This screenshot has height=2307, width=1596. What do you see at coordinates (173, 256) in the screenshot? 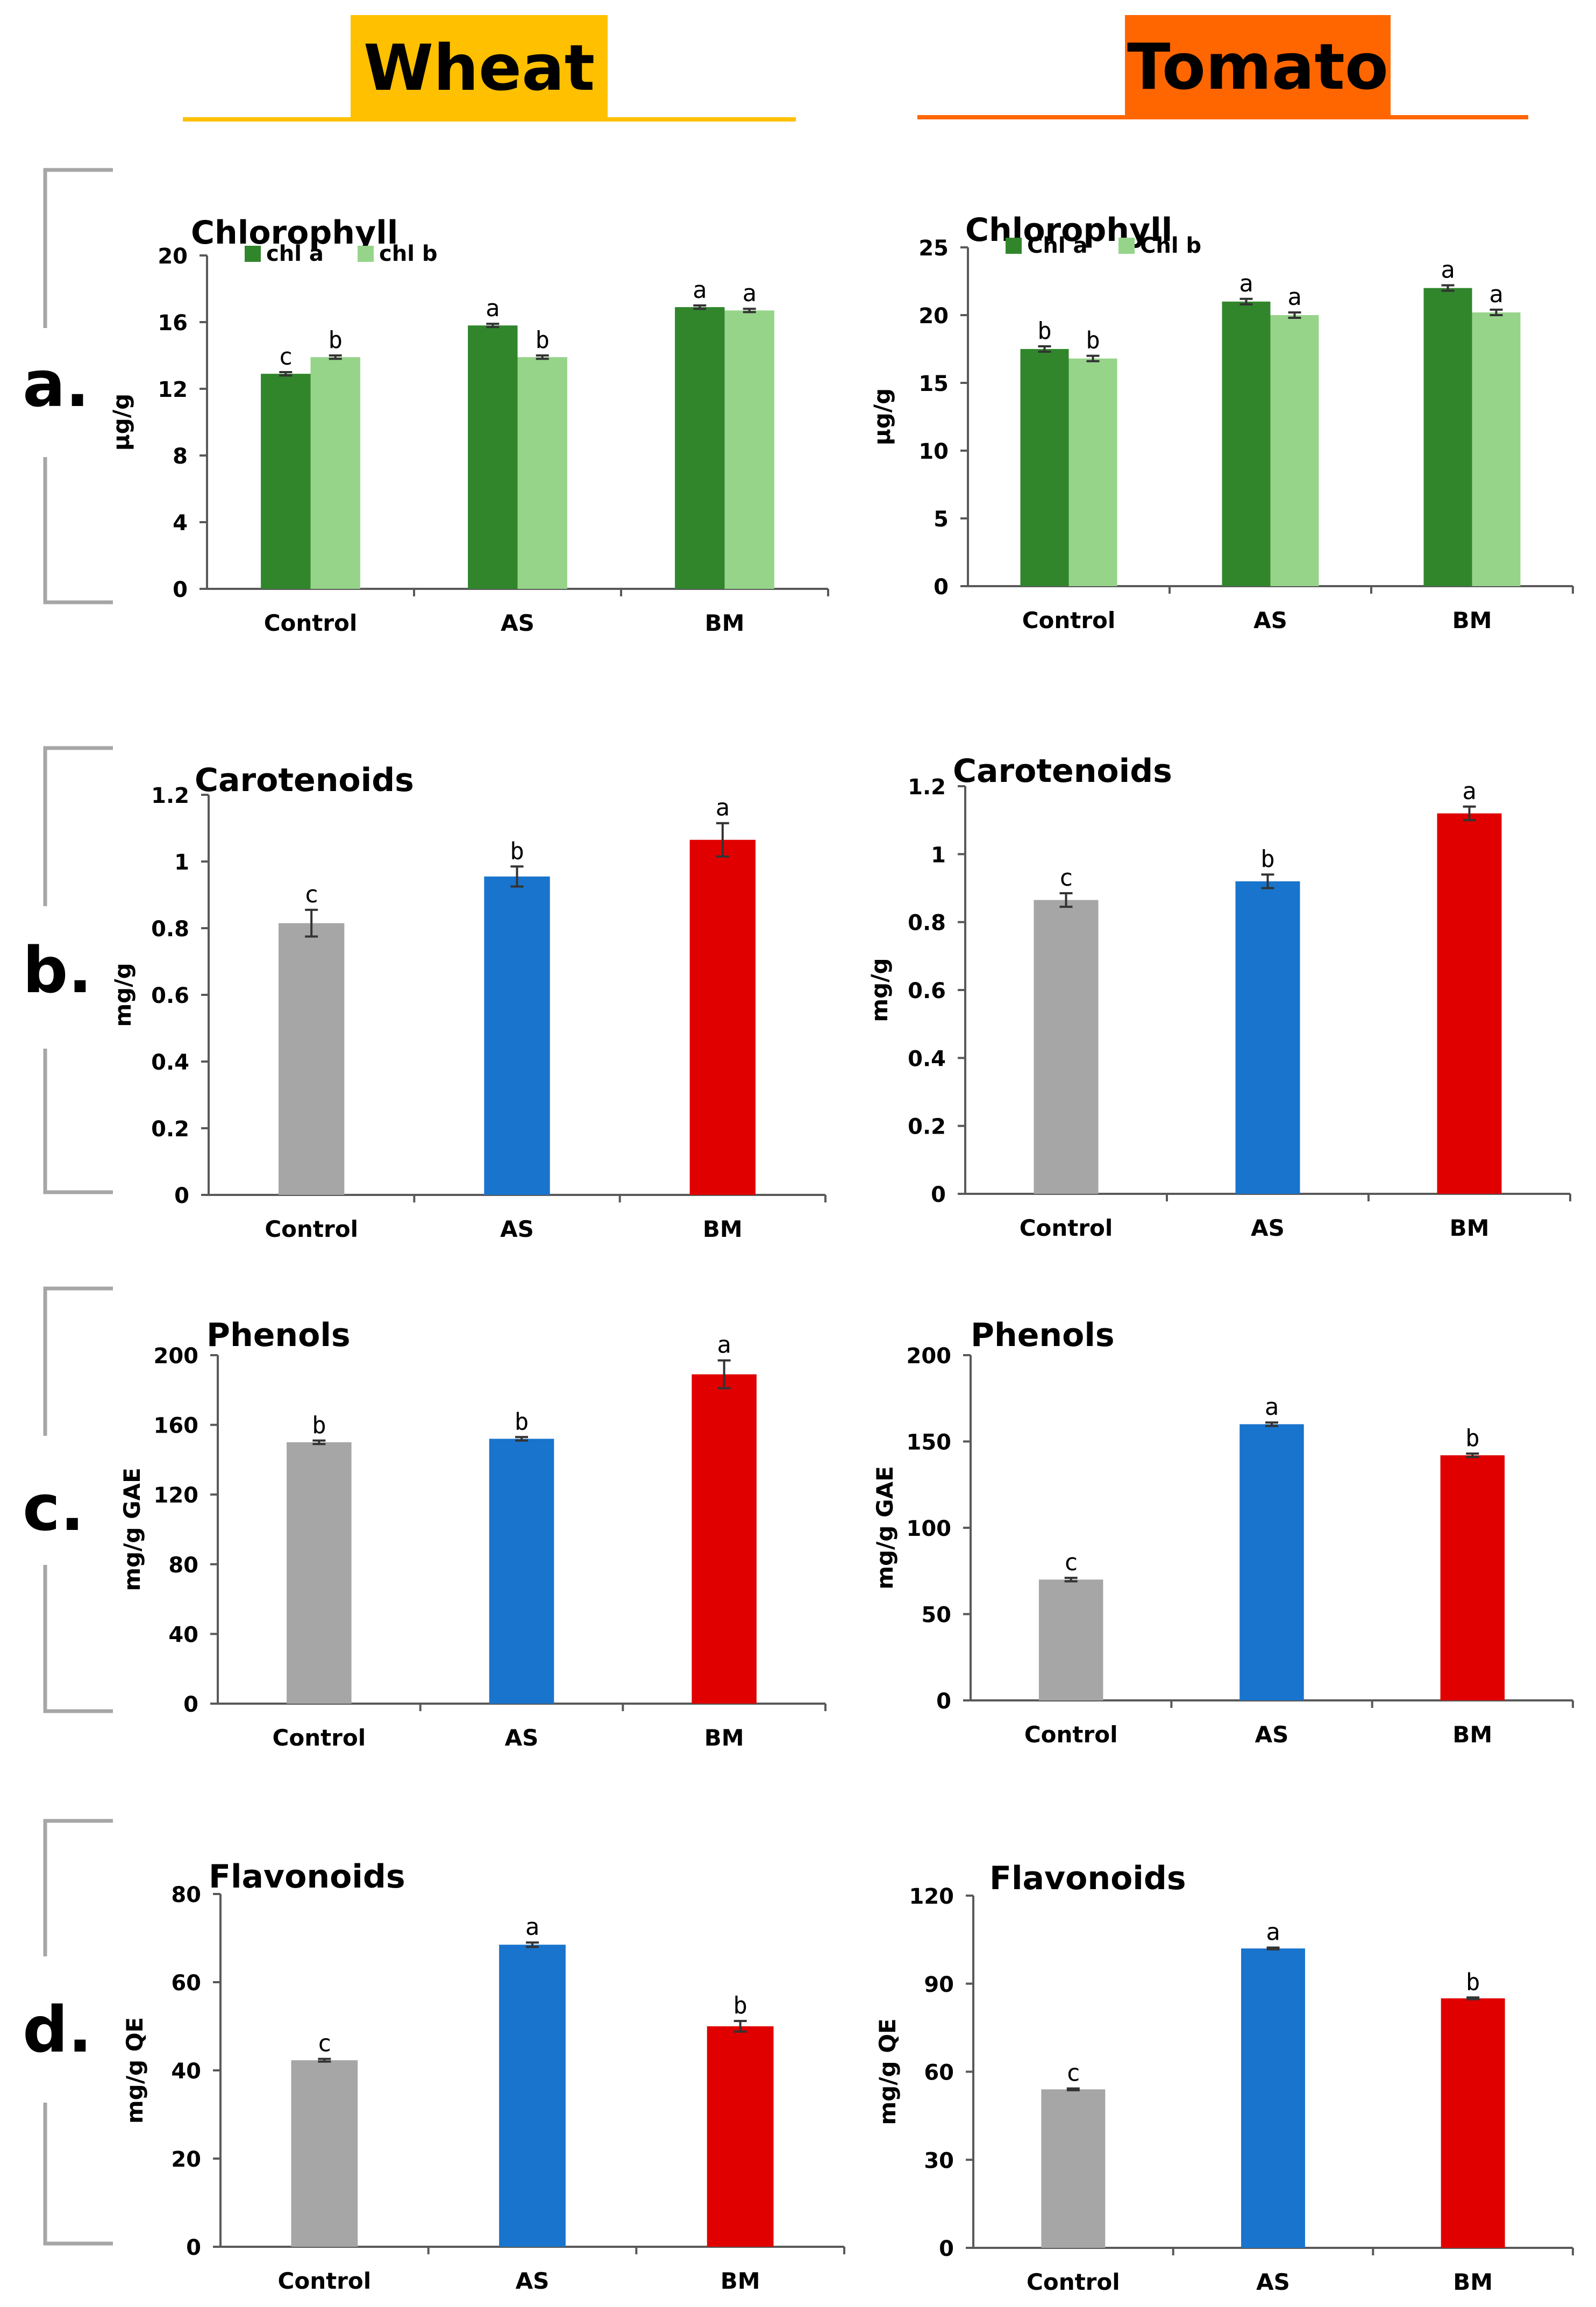
I see `y-tick-label: 20` at bounding box center [173, 256].